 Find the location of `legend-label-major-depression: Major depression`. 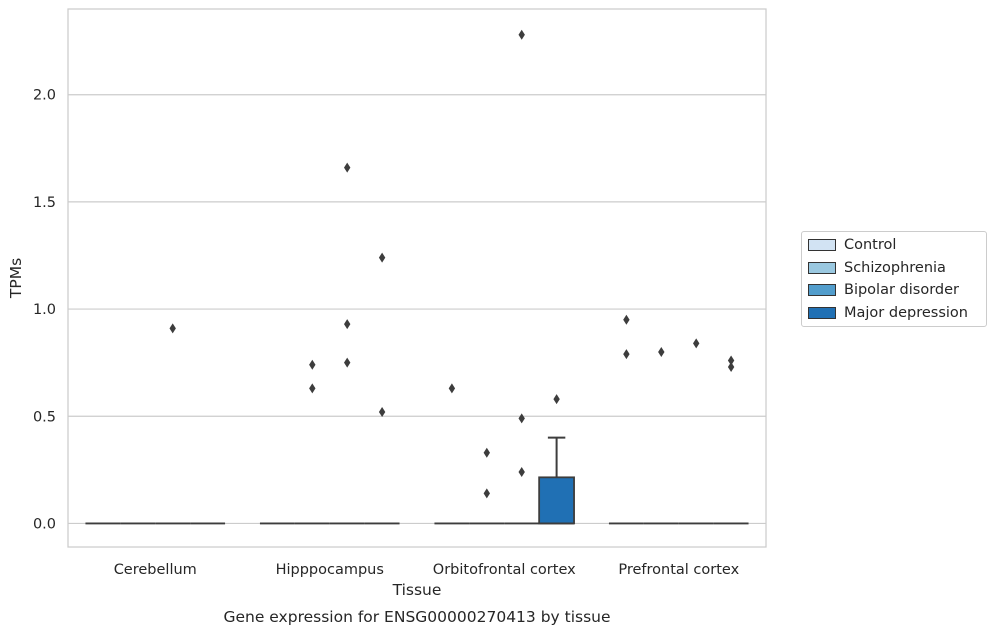

legend-label-major-depression: Major depression is located at coordinates (906, 313).